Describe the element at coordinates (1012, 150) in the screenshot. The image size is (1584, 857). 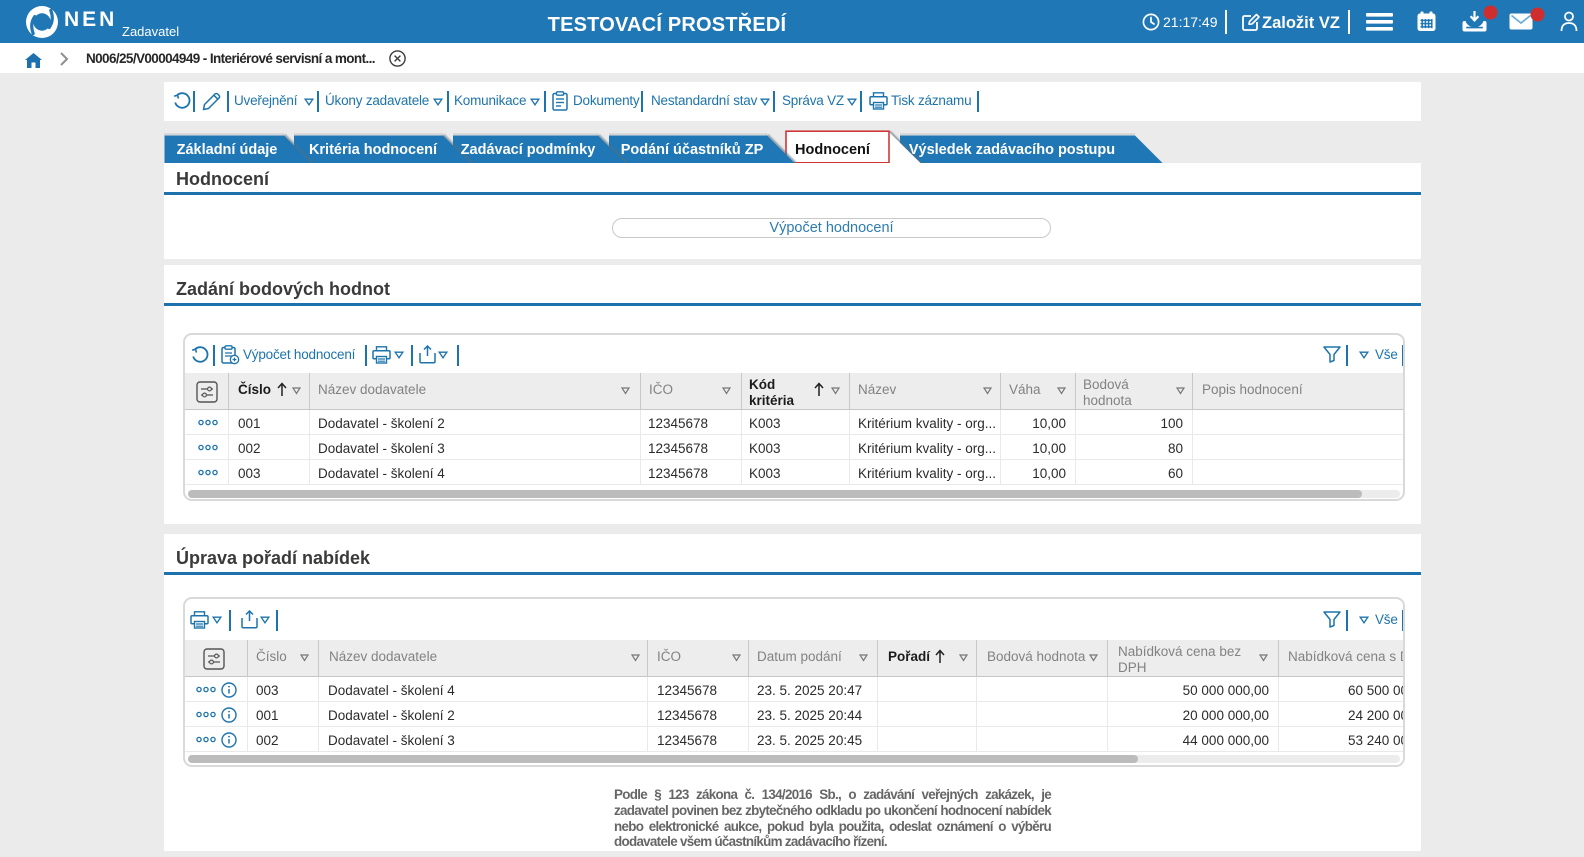
I see `svg-text: Výsledek zadávacího postupu` at that location.